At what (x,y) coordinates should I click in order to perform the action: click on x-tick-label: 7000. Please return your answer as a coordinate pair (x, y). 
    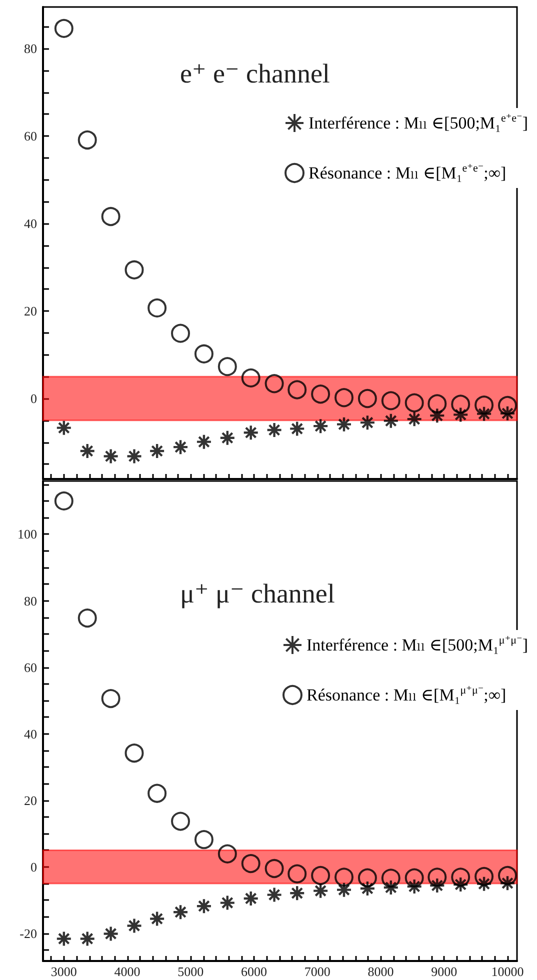
    Looking at the image, I should click on (317, 971).